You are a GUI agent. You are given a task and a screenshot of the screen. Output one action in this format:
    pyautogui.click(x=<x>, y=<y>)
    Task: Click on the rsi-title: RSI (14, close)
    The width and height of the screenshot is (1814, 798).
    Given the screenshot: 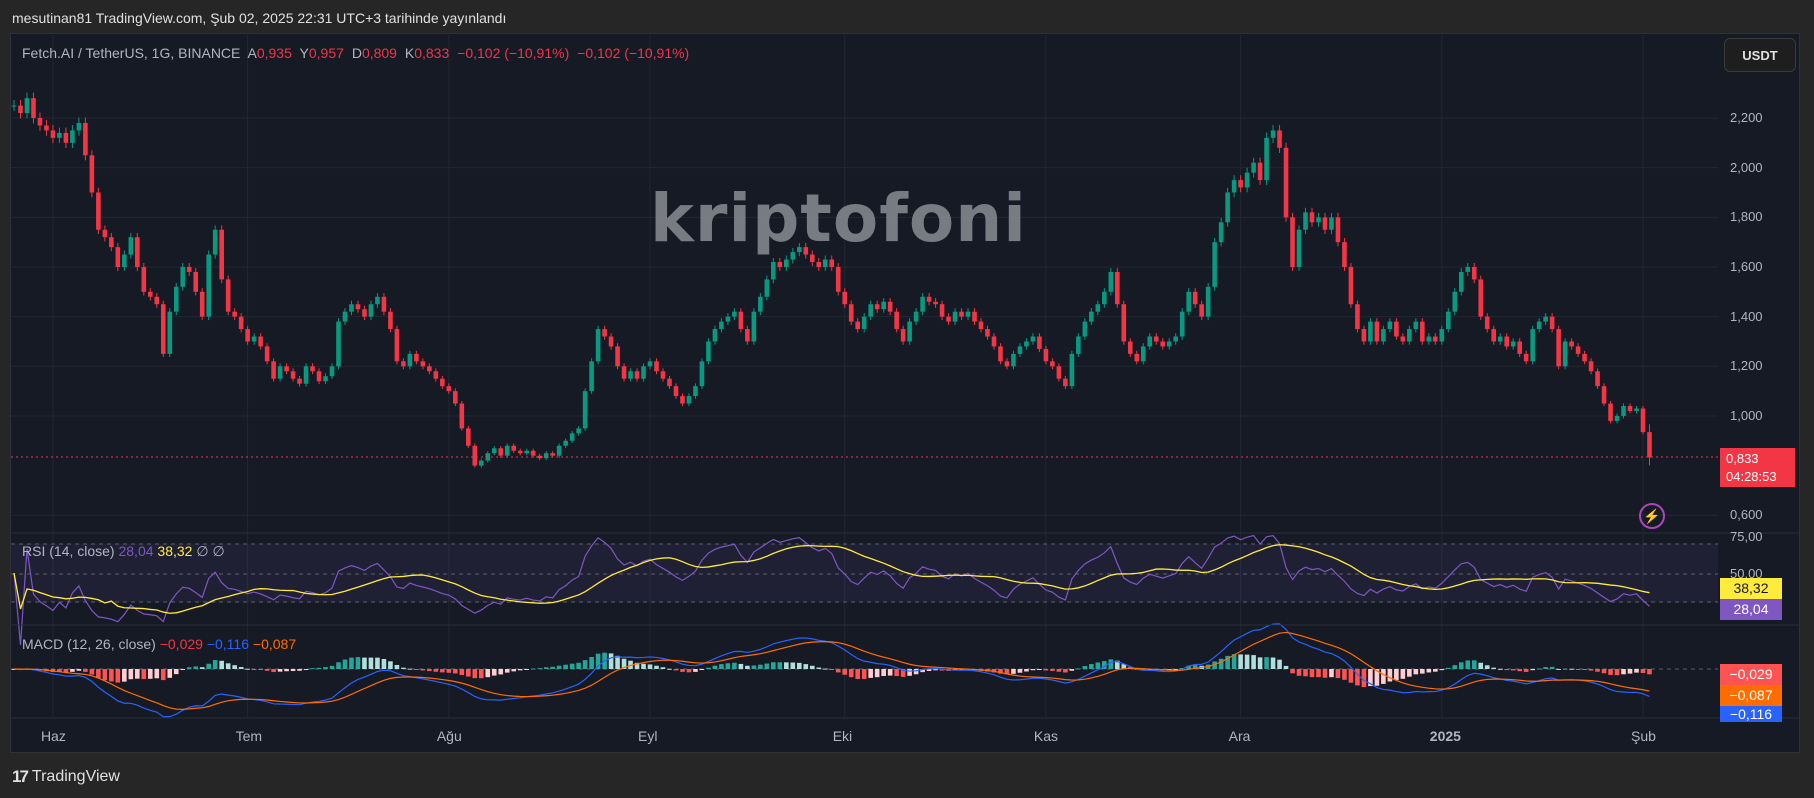 What is the action you would take?
    pyautogui.click(x=68, y=551)
    